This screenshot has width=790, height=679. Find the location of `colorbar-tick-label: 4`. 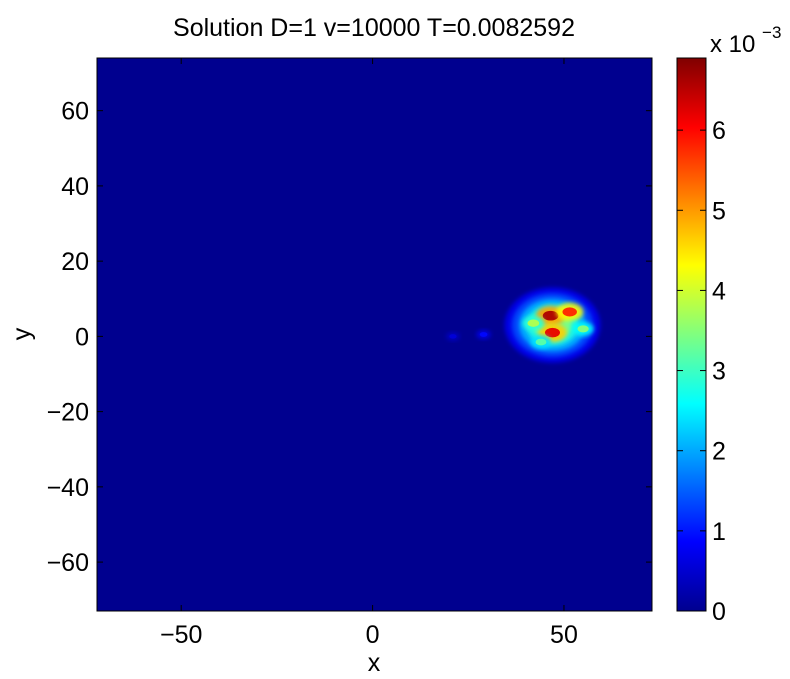

colorbar-tick-label: 4 is located at coordinates (719, 291).